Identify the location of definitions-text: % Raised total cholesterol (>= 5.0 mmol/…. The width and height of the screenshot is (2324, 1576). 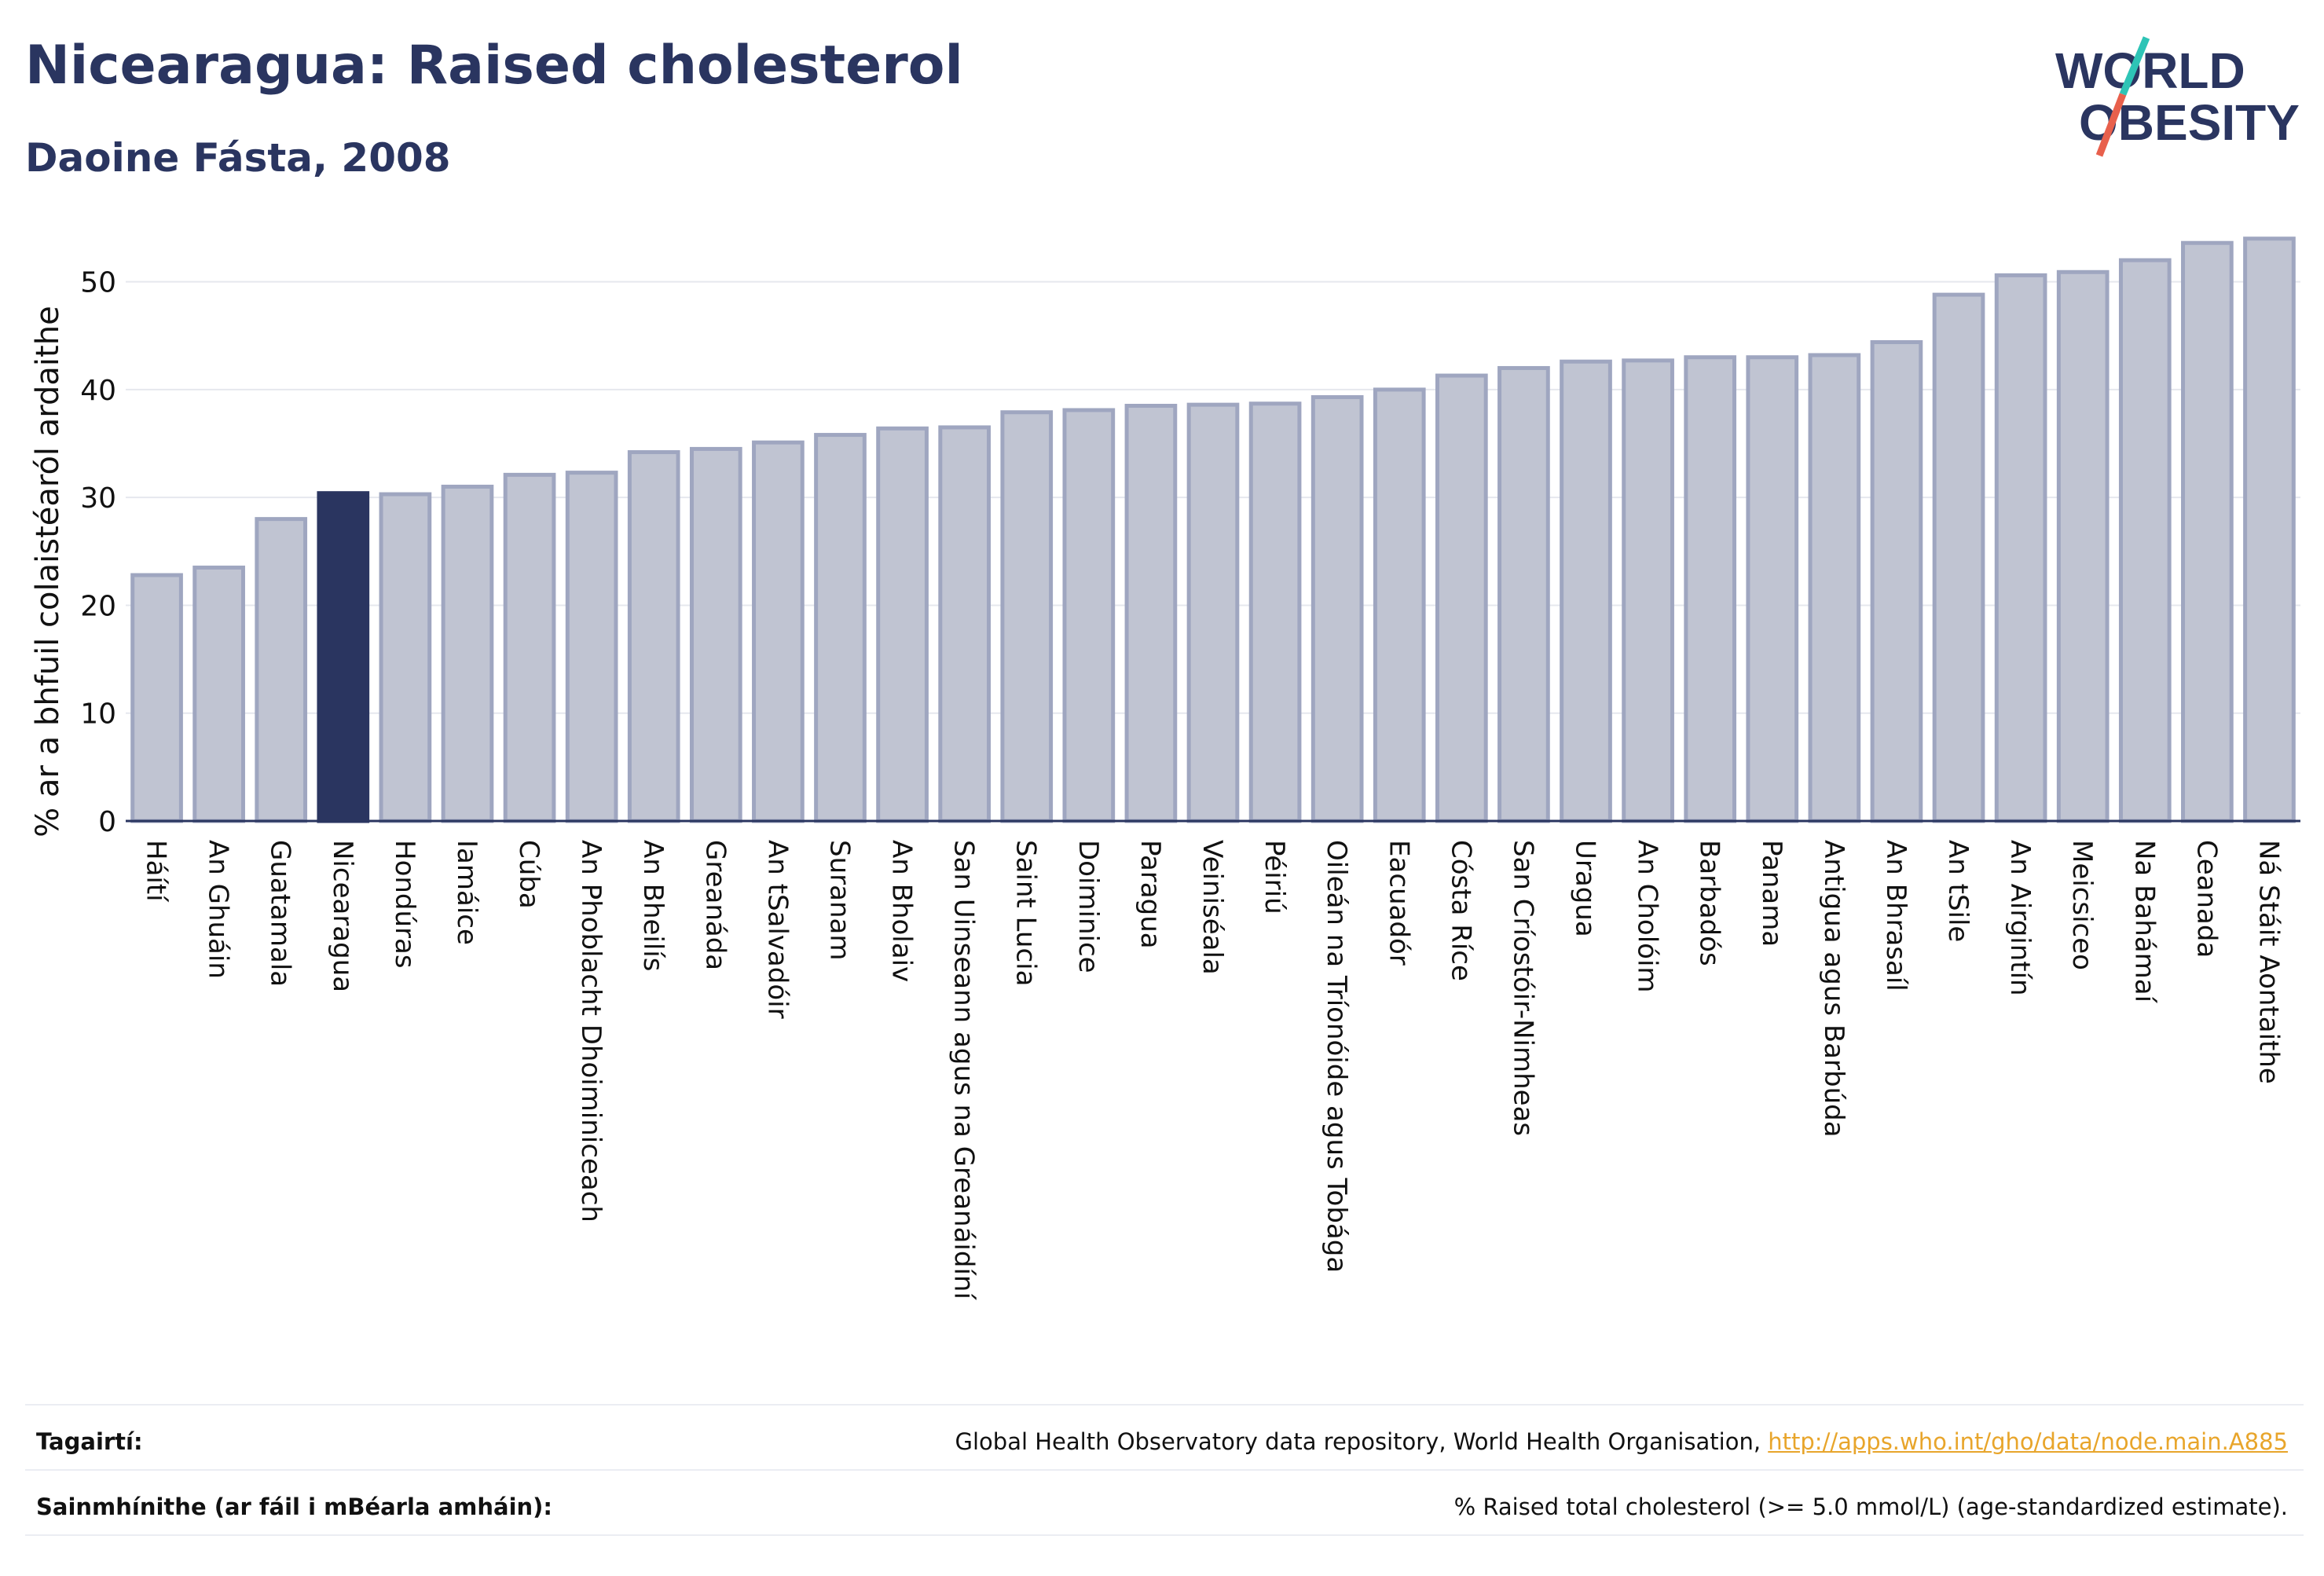
(1870, 1507).